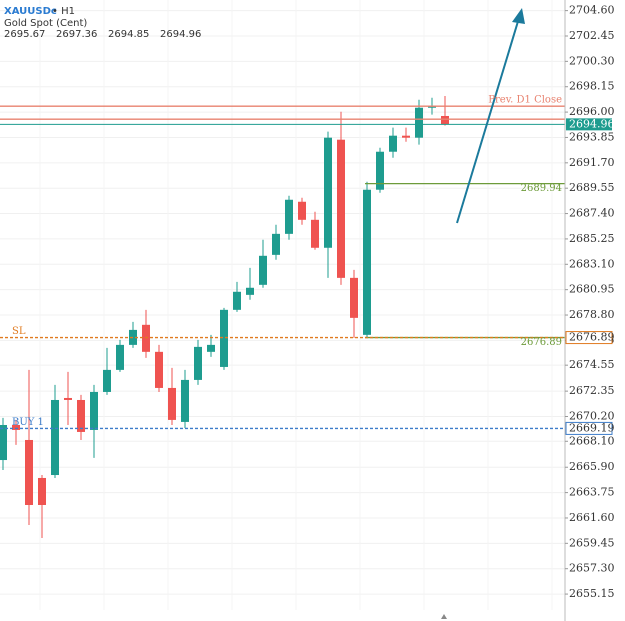 The image size is (625, 621). Describe the element at coordinates (592, 86) in the screenshot. I see `y-tick-label: 2698.15` at that location.